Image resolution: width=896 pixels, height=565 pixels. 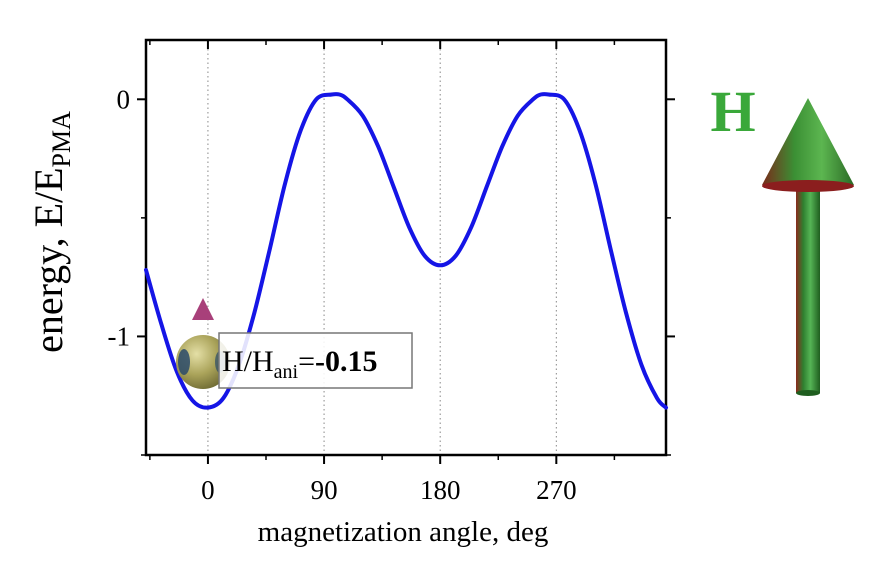 I want to click on field-ratio-box, so click(x=315, y=360).